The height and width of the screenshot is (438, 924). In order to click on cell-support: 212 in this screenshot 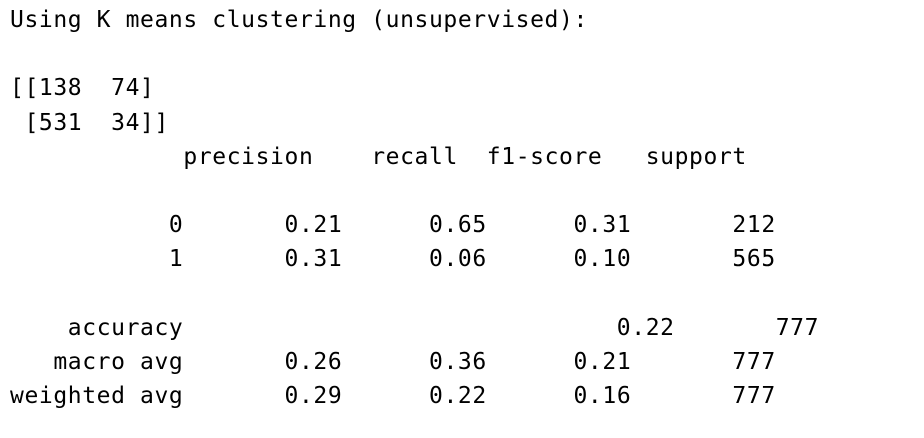, I will do `click(754, 225)`.